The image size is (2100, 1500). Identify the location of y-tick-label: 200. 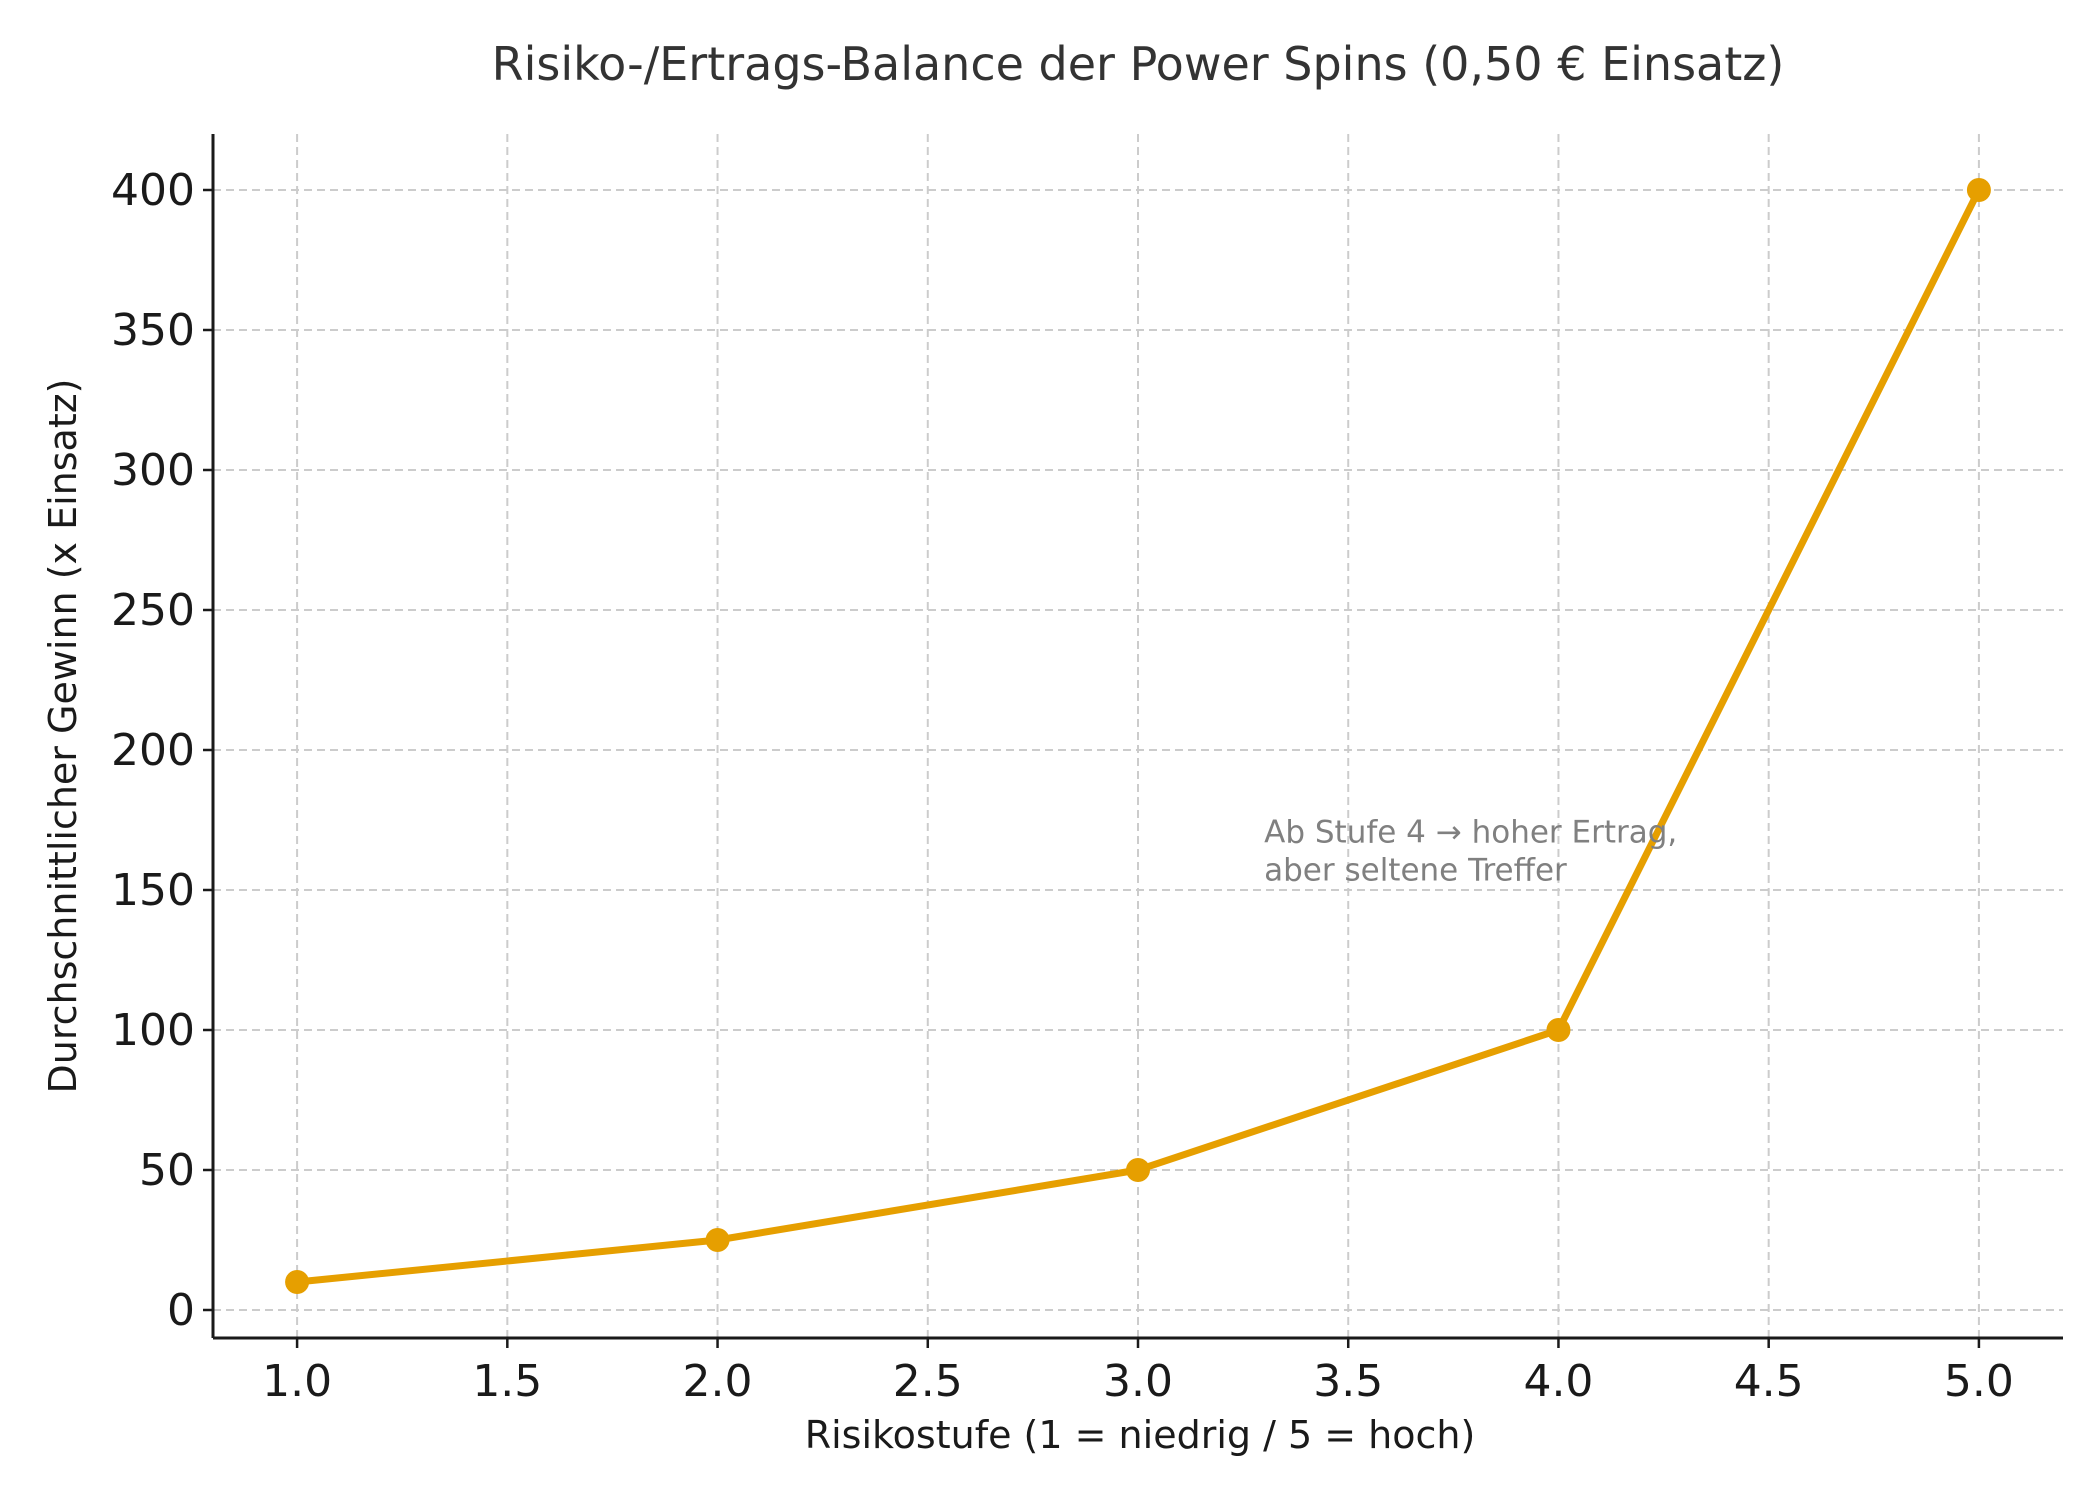
(153, 750).